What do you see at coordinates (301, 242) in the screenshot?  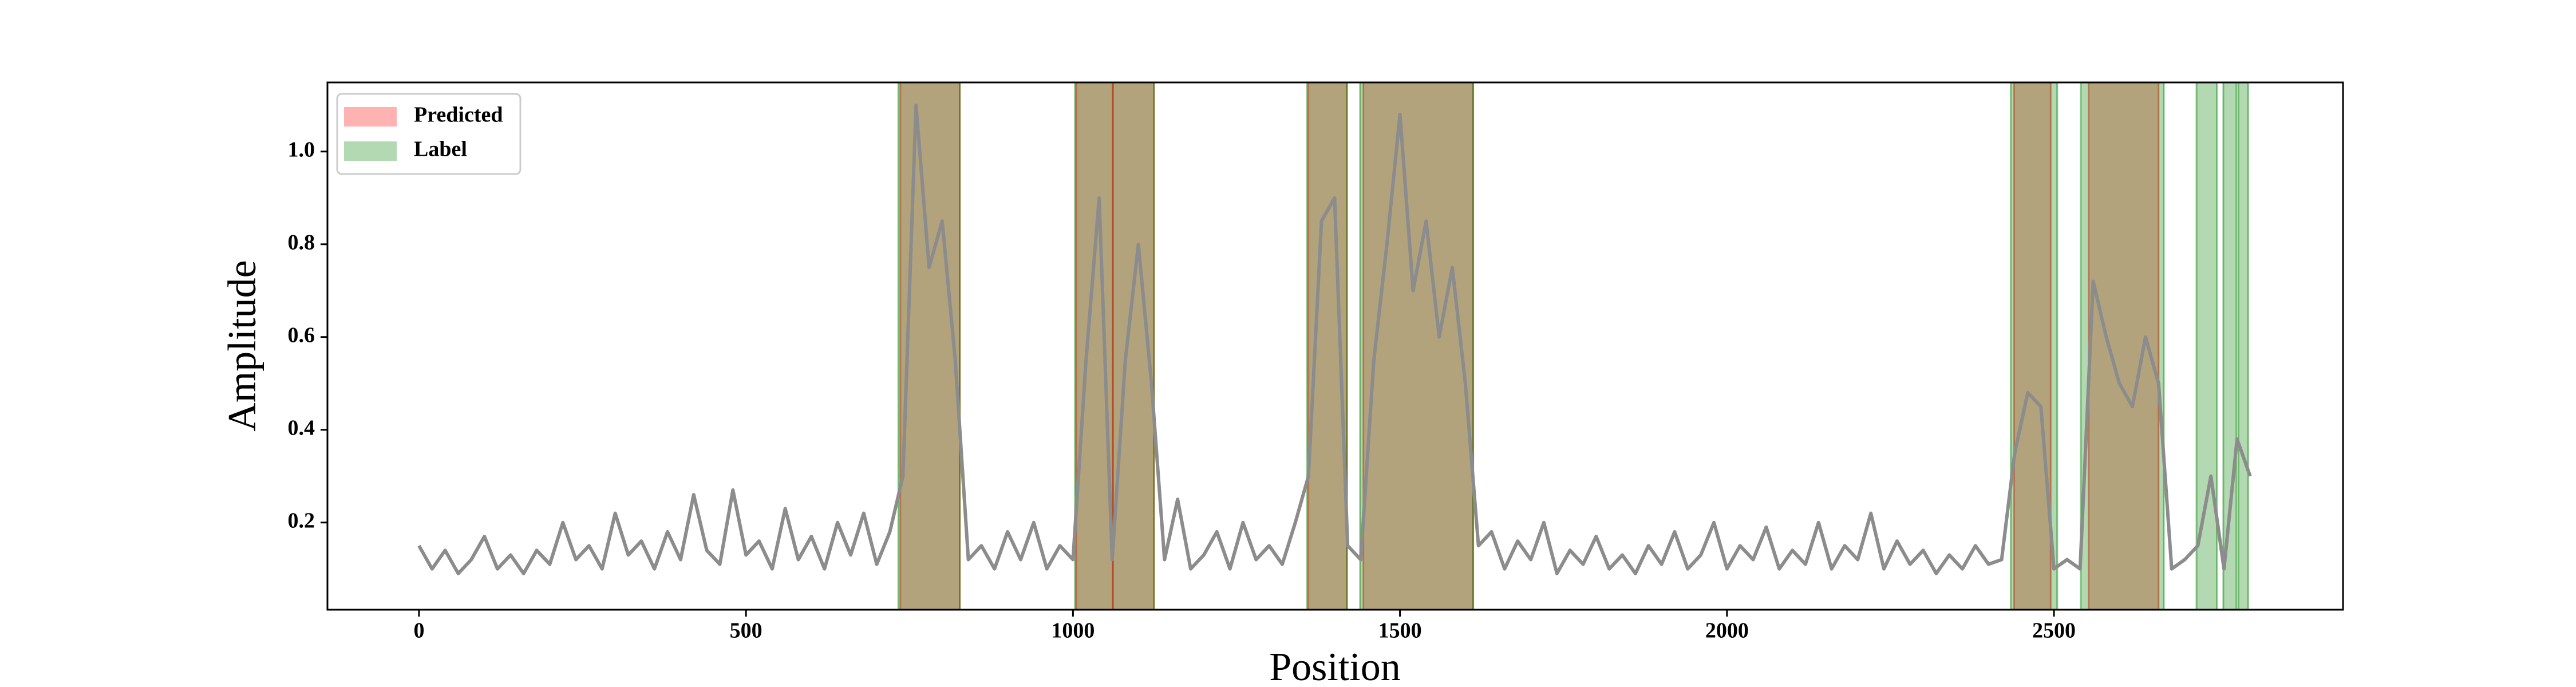 I see `y-tick-label: 0.8` at bounding box center [301, 242].